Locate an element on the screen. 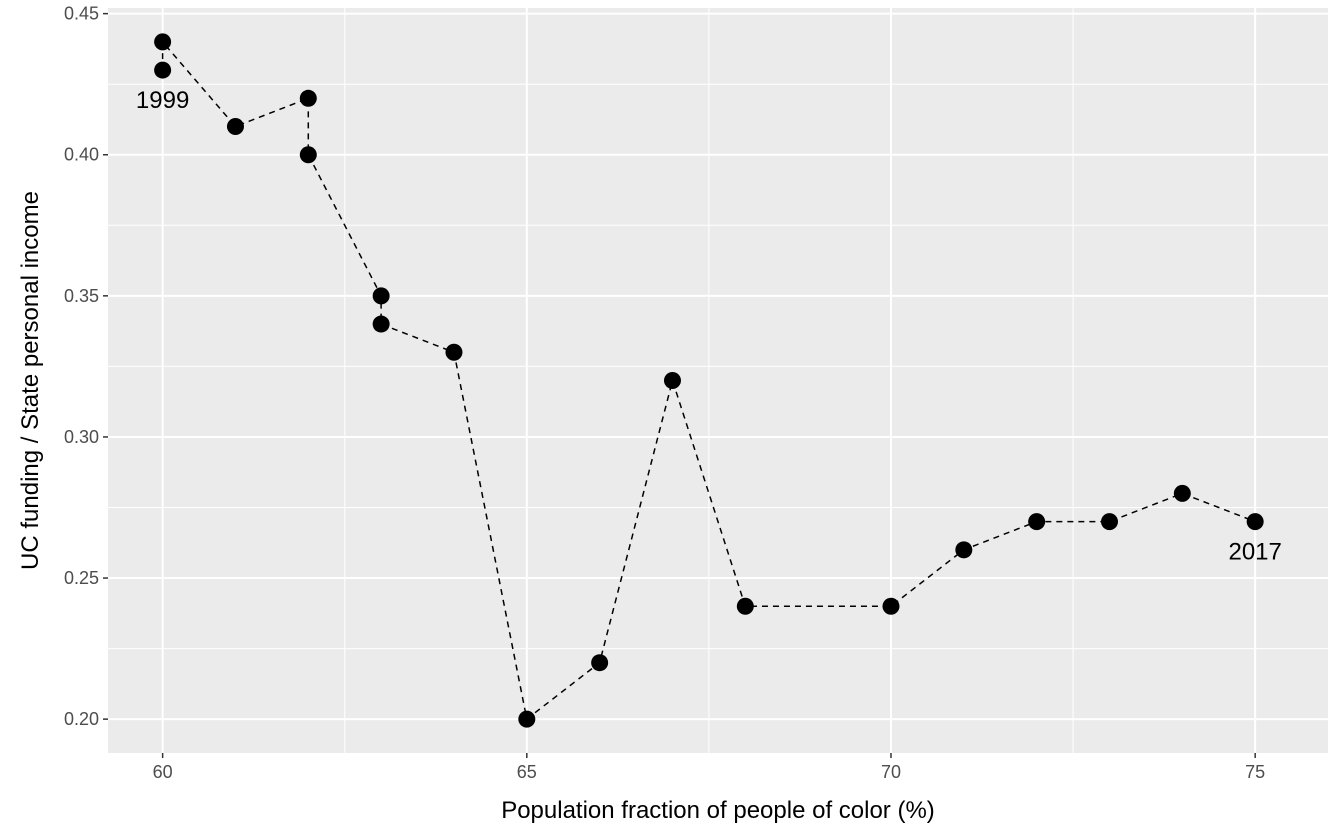 The image size is (1344, 840). x-tick-label: 70 is located at coordinates (891, 772).